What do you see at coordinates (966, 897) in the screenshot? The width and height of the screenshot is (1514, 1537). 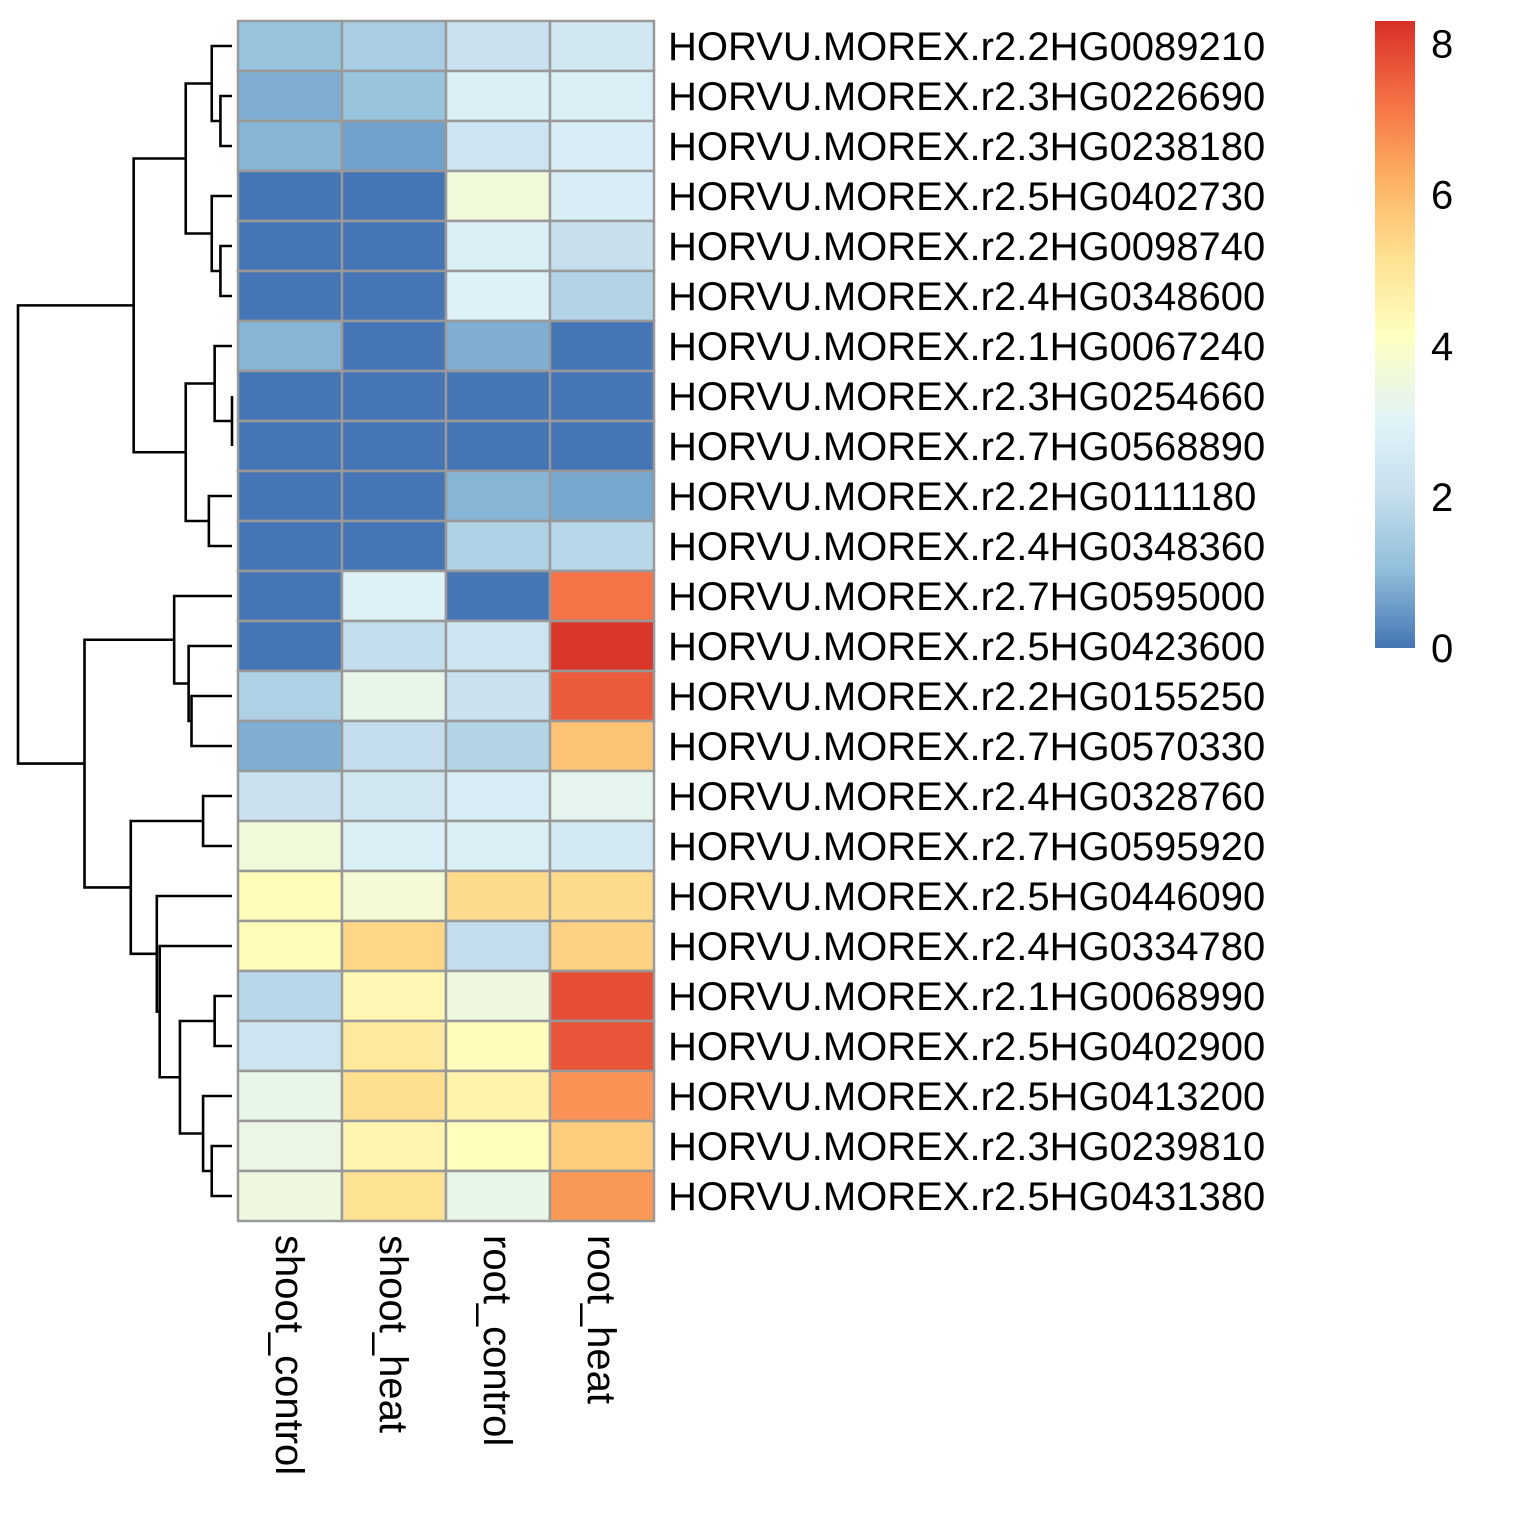 I see `row-label: HORVU.MOREX.r2.5HG0446090` at bounding box center [966, 897].